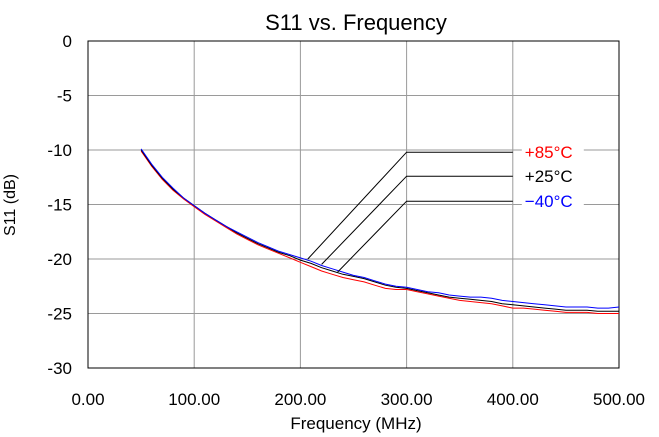  I want to click on annotation-leaders, so click(410, 212).